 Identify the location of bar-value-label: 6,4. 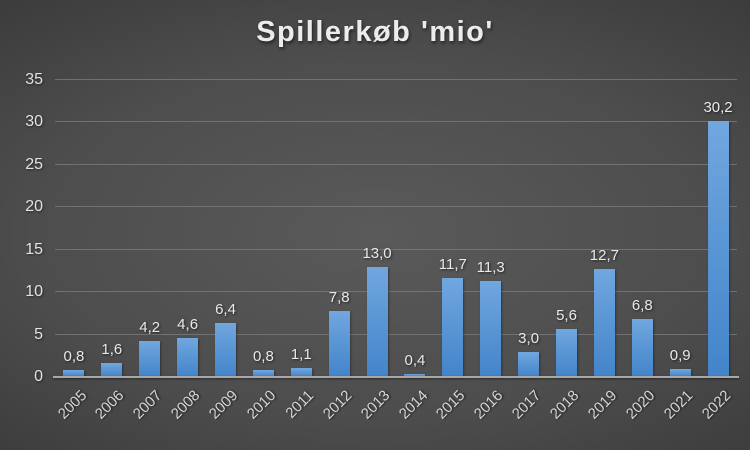
(225, 309).